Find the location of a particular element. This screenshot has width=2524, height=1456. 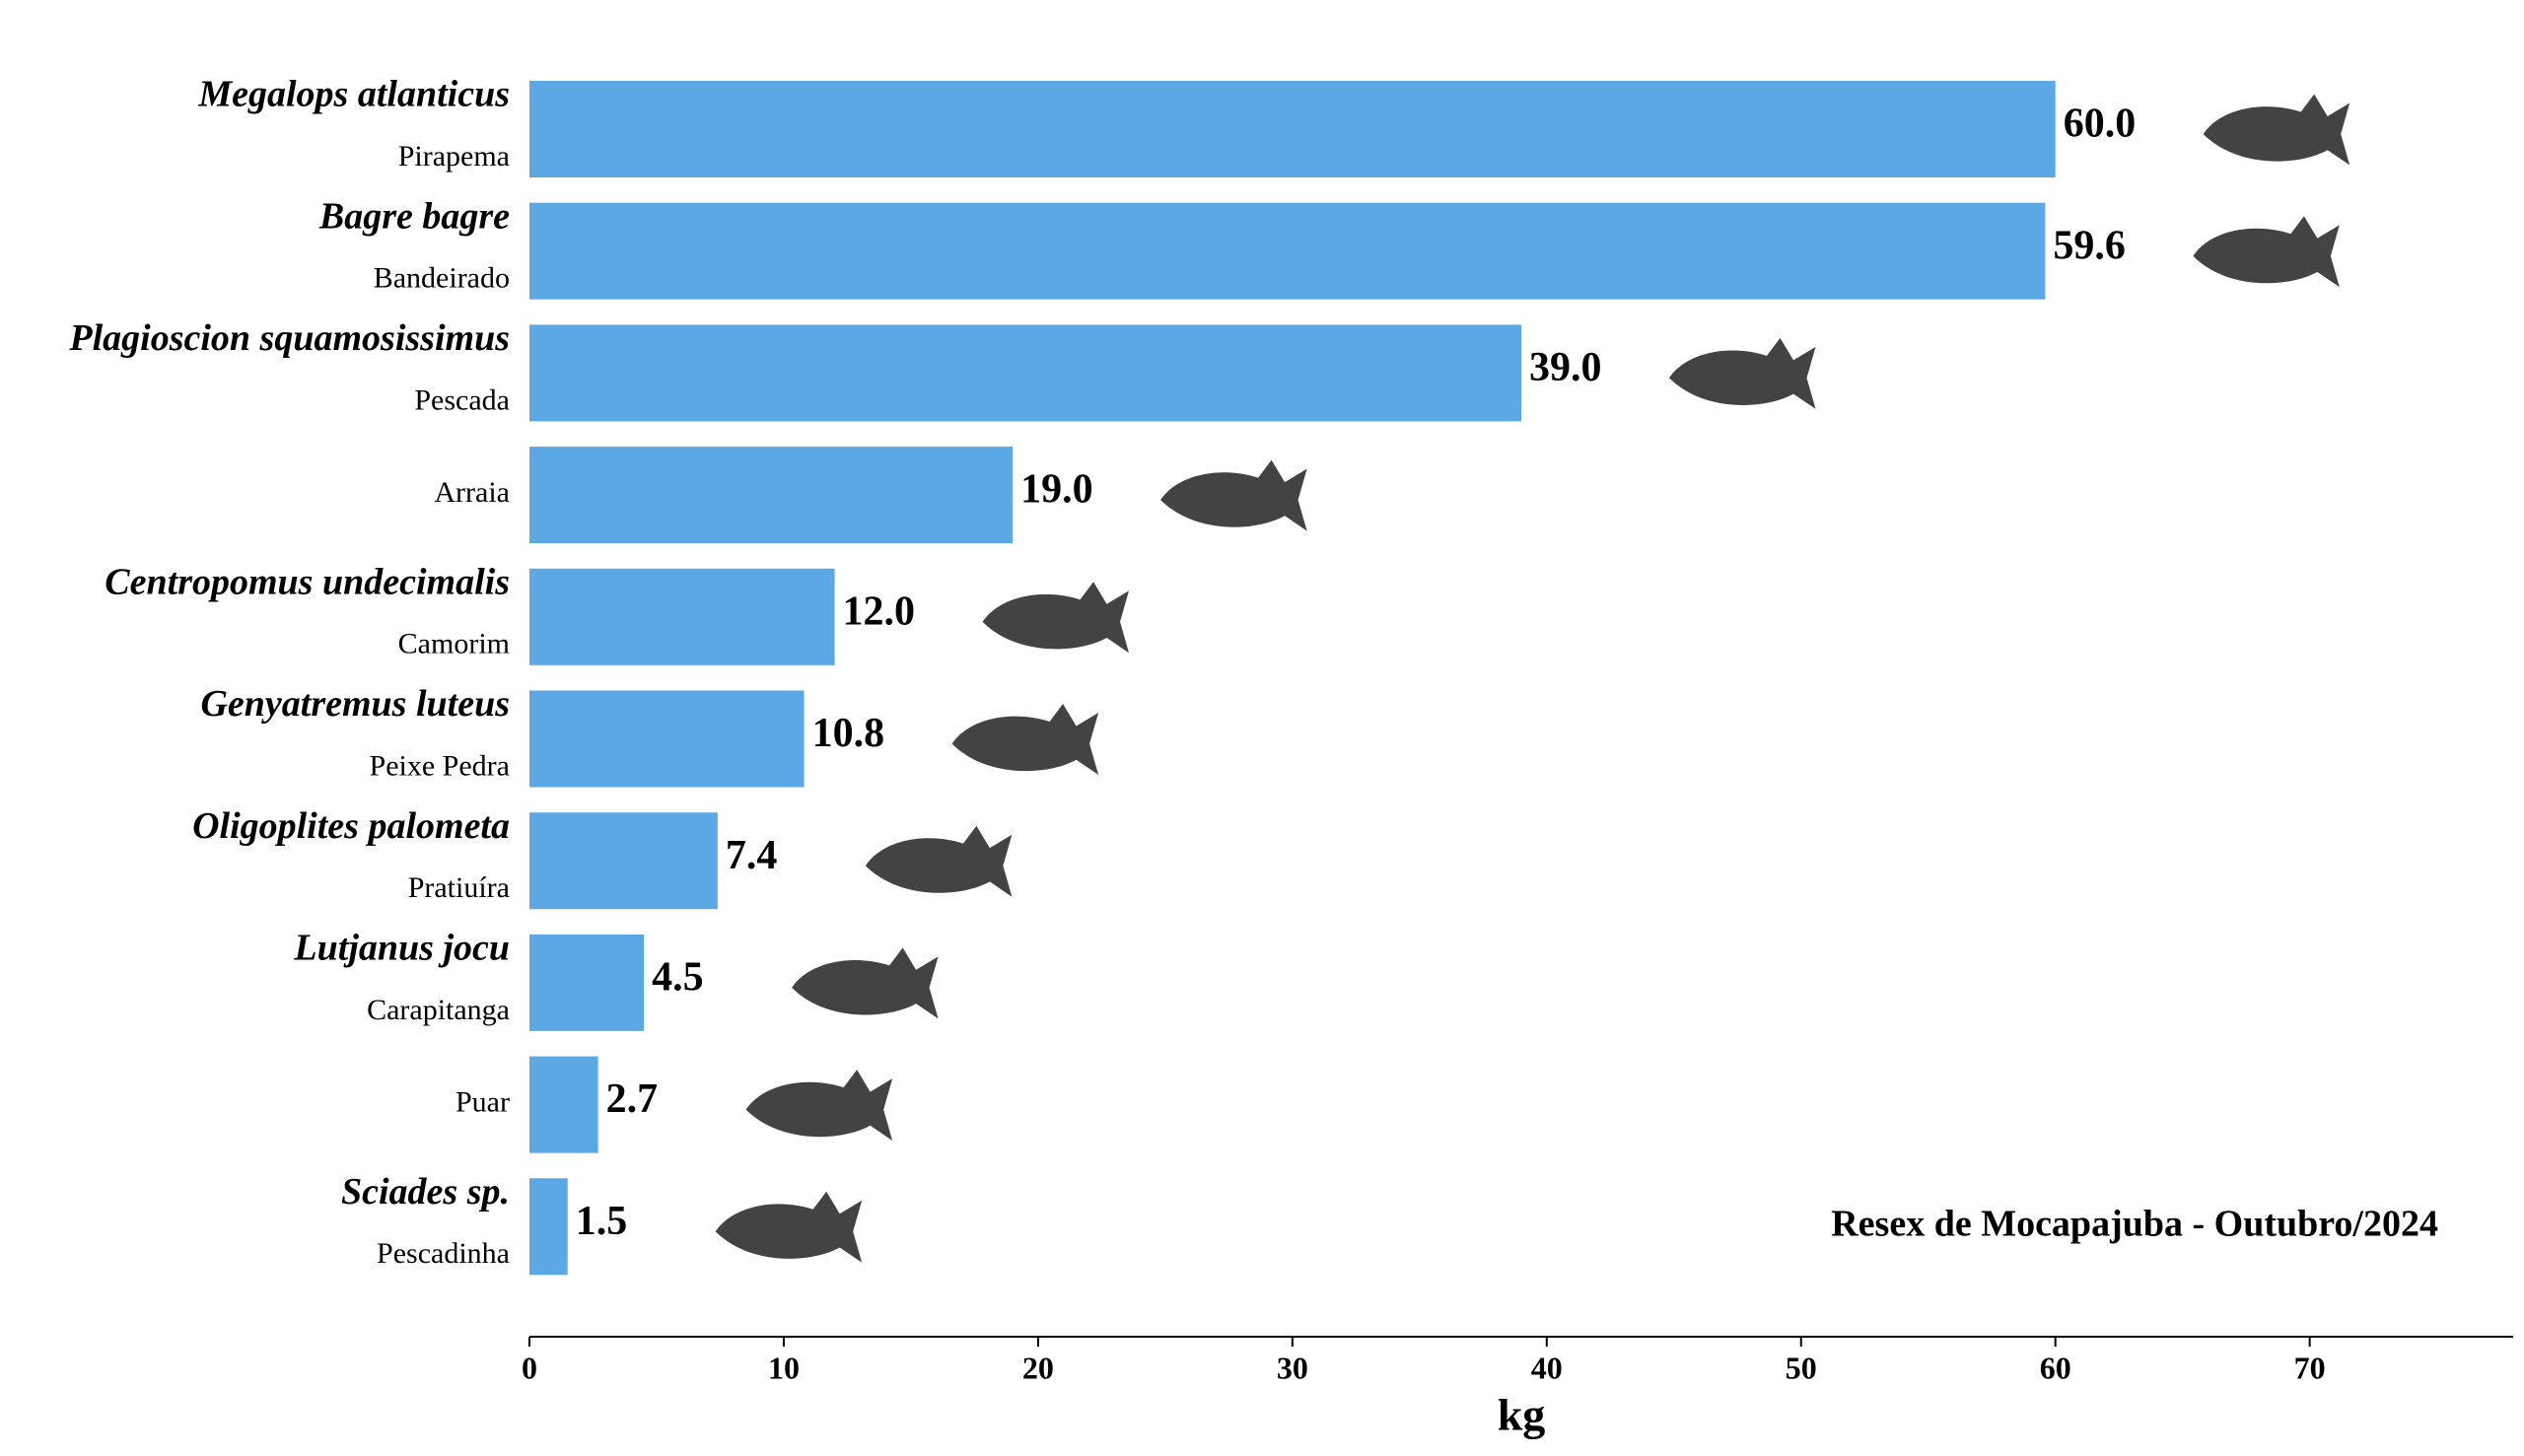

value-label: 12.0 is located at coordinates (879, 611).